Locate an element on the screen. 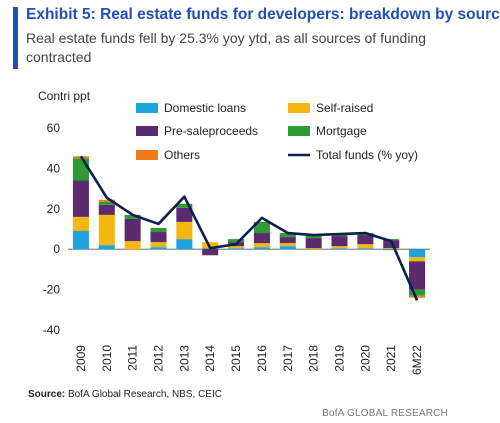  legend-label-pre-saleproceeds: Pre-saleproceeds is located at coordinates (211, 131).